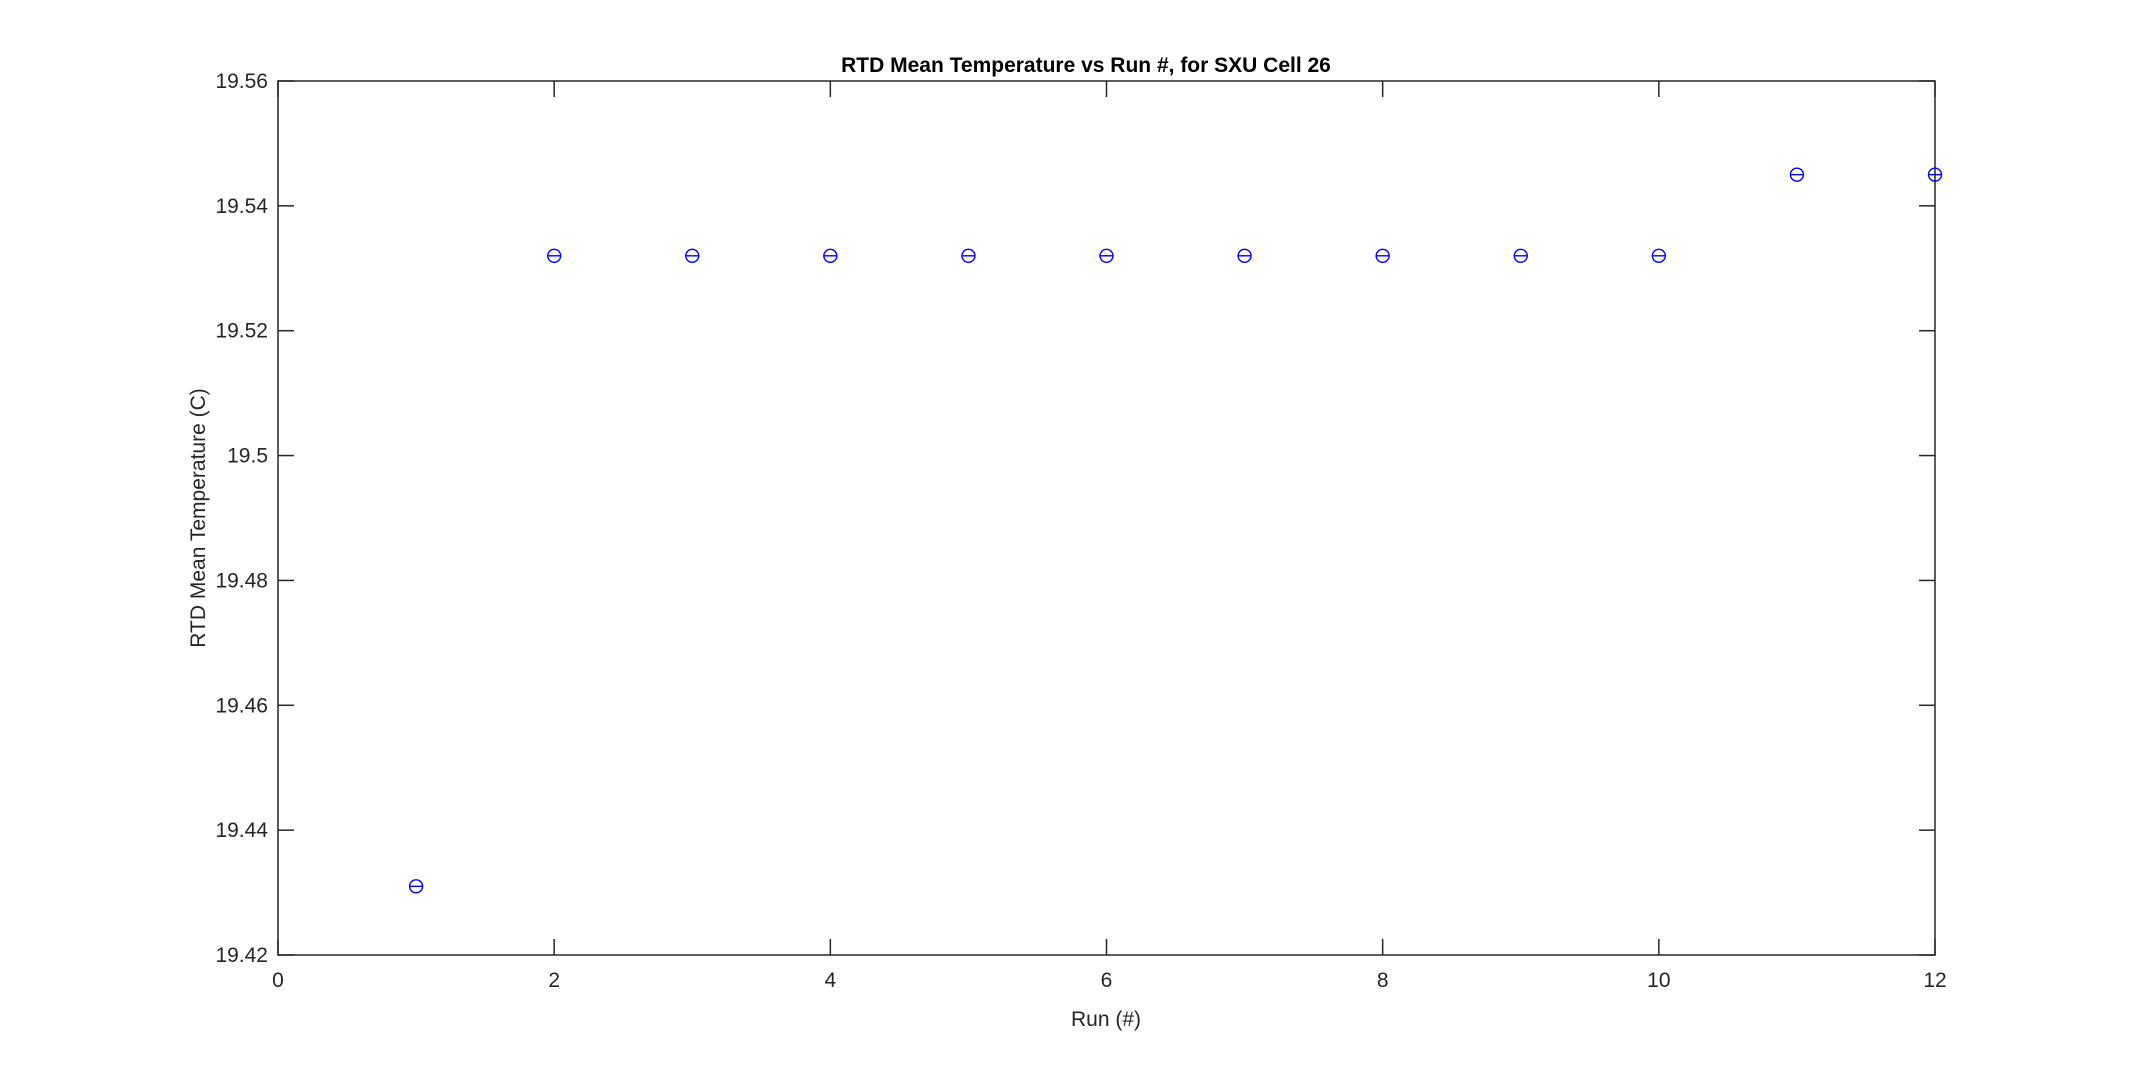 This screenshot has width=2138, height=1075. What do you see at coordinates (241, 580) in the screenshot?
I see `y-tick-label: 19.48` at bounding box center [241, 580].